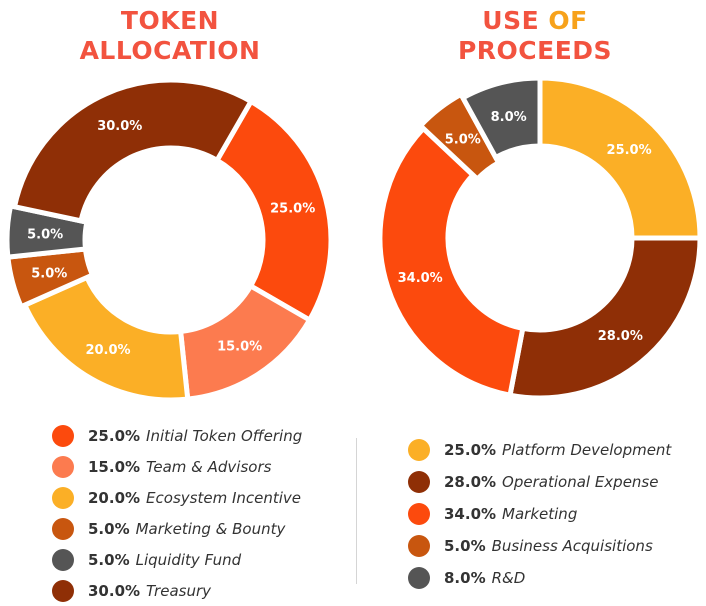  I want to click on legend-item: 5.0% Liquidity Fund, so click(177, 559).